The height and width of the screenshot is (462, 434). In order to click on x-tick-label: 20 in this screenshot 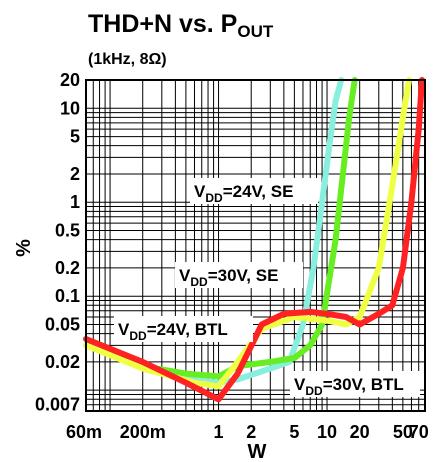, I will do `click(360, 432)`.